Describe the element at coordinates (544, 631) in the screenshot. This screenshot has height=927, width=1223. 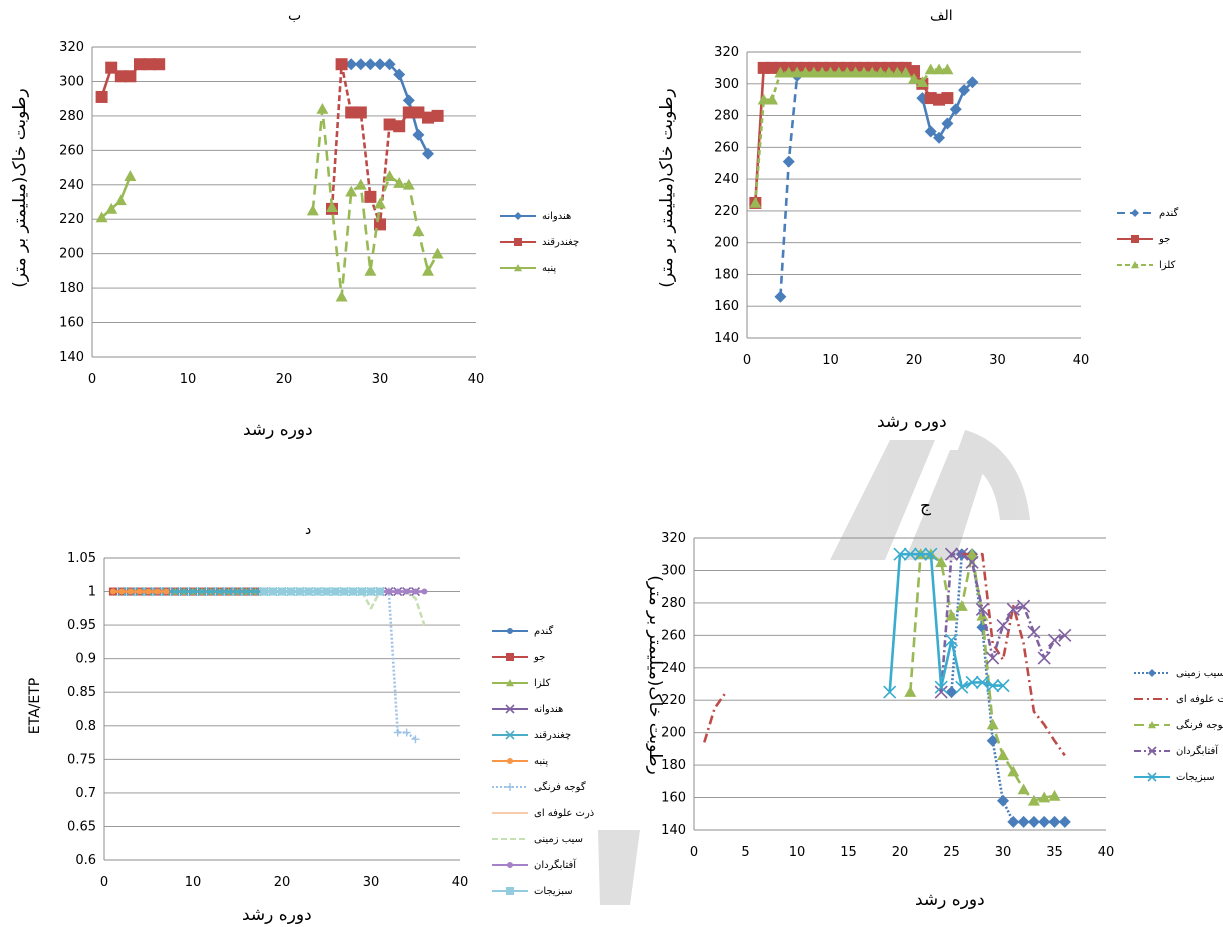
I see `legend-item: گندم` at that location.